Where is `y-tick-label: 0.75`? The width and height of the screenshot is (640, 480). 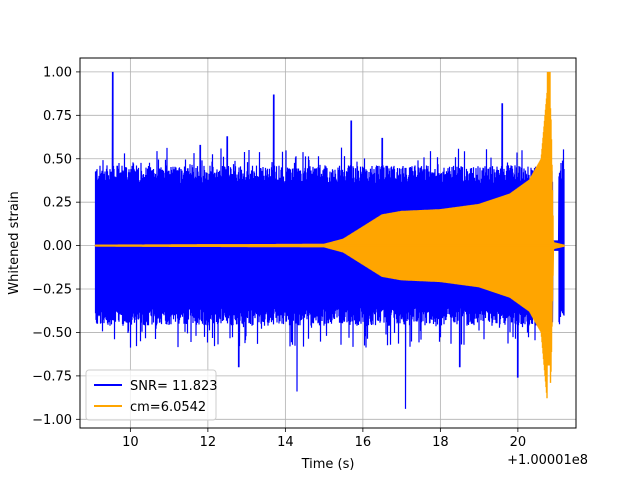
y-tick-label: 0.75 is located at coordinates (57, 116).